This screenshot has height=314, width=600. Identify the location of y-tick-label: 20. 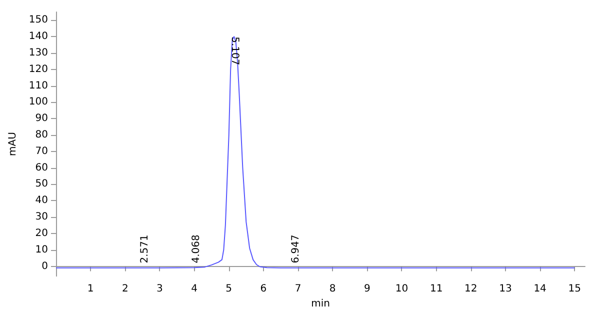
(41, 233).